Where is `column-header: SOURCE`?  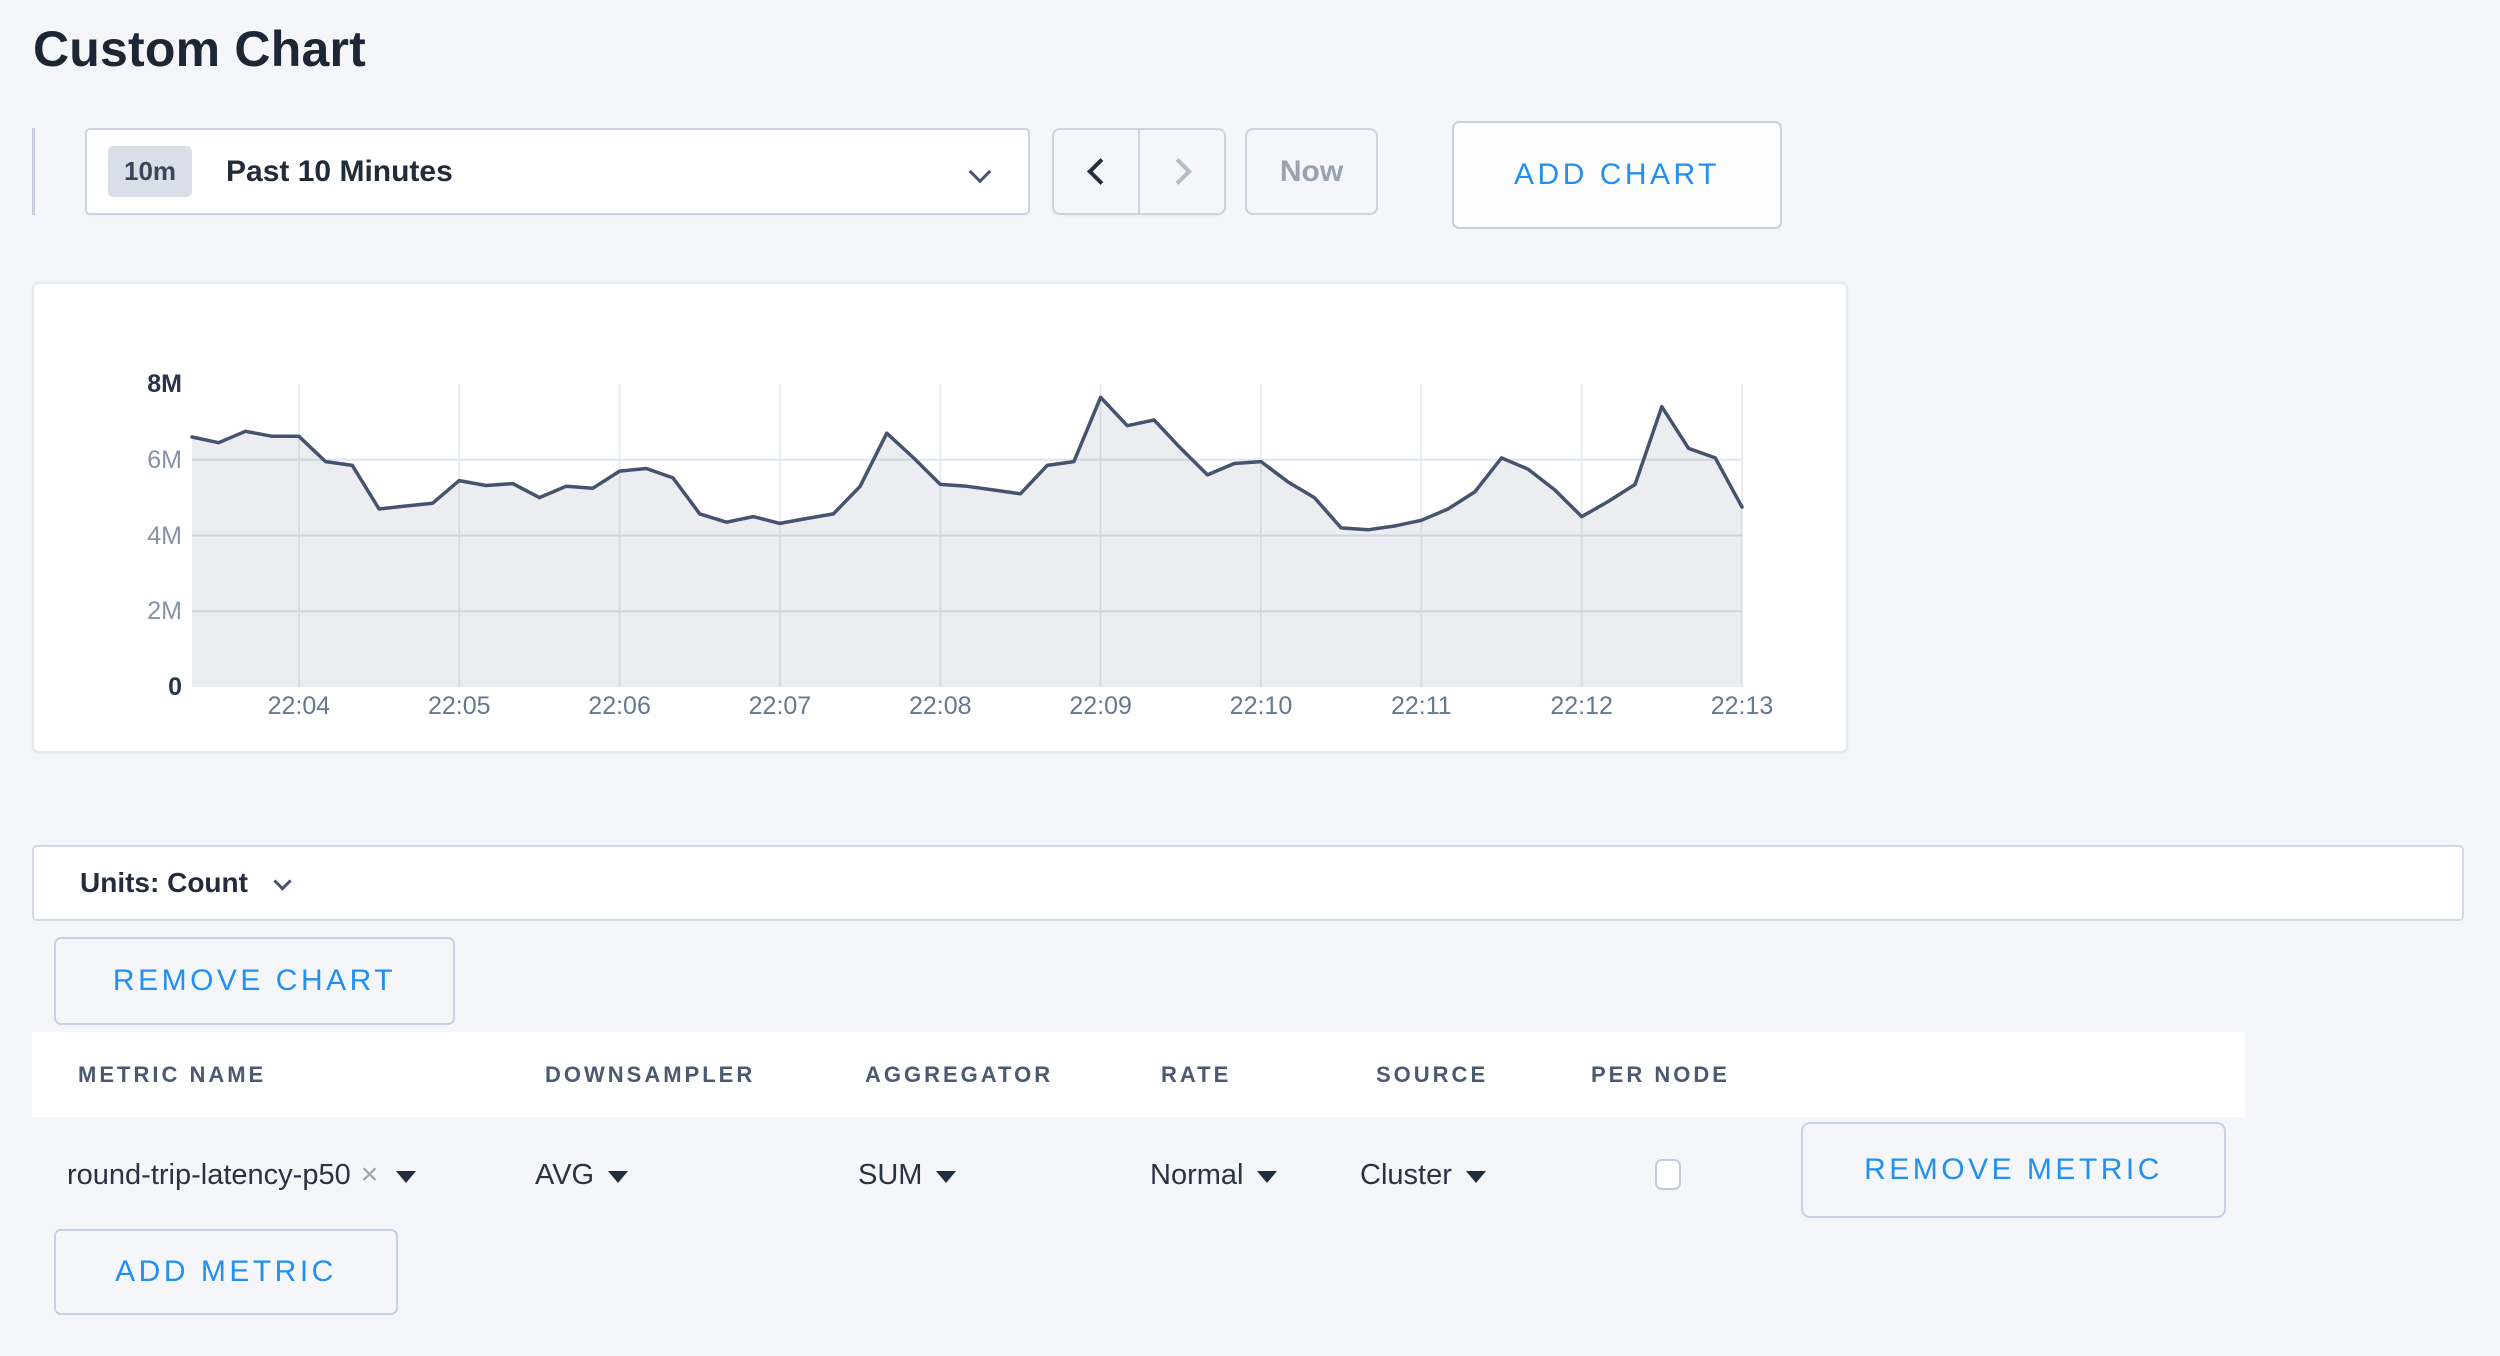
column-header: SOURCE is located at coordinates (1432, 1074).